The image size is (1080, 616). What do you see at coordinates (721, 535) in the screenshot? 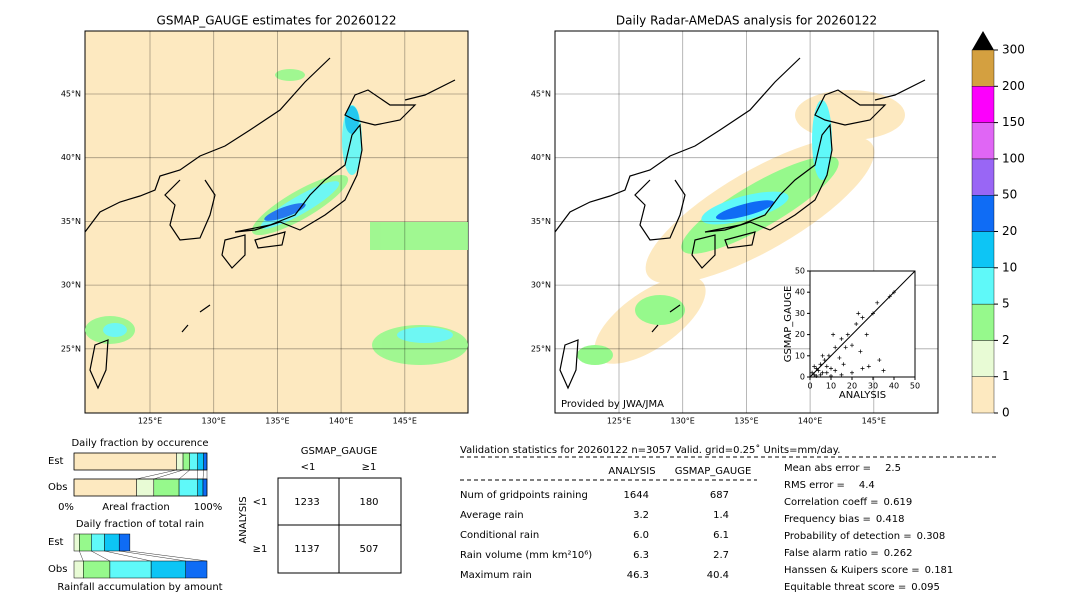
I see `row-value: 6.1` at bounding box center [721, 535].